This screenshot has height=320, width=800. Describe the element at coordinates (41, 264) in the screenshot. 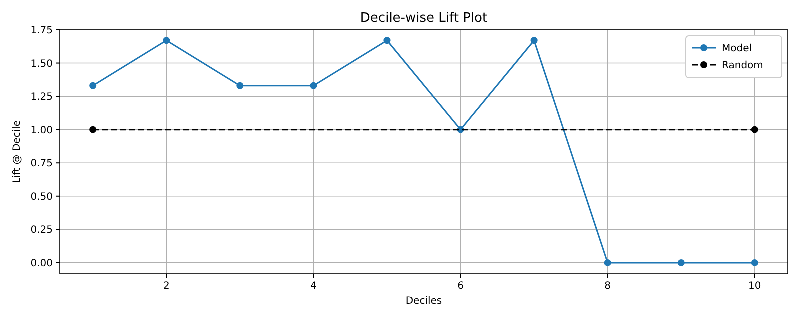

I see `y-tick-label: 0.00` at that location.